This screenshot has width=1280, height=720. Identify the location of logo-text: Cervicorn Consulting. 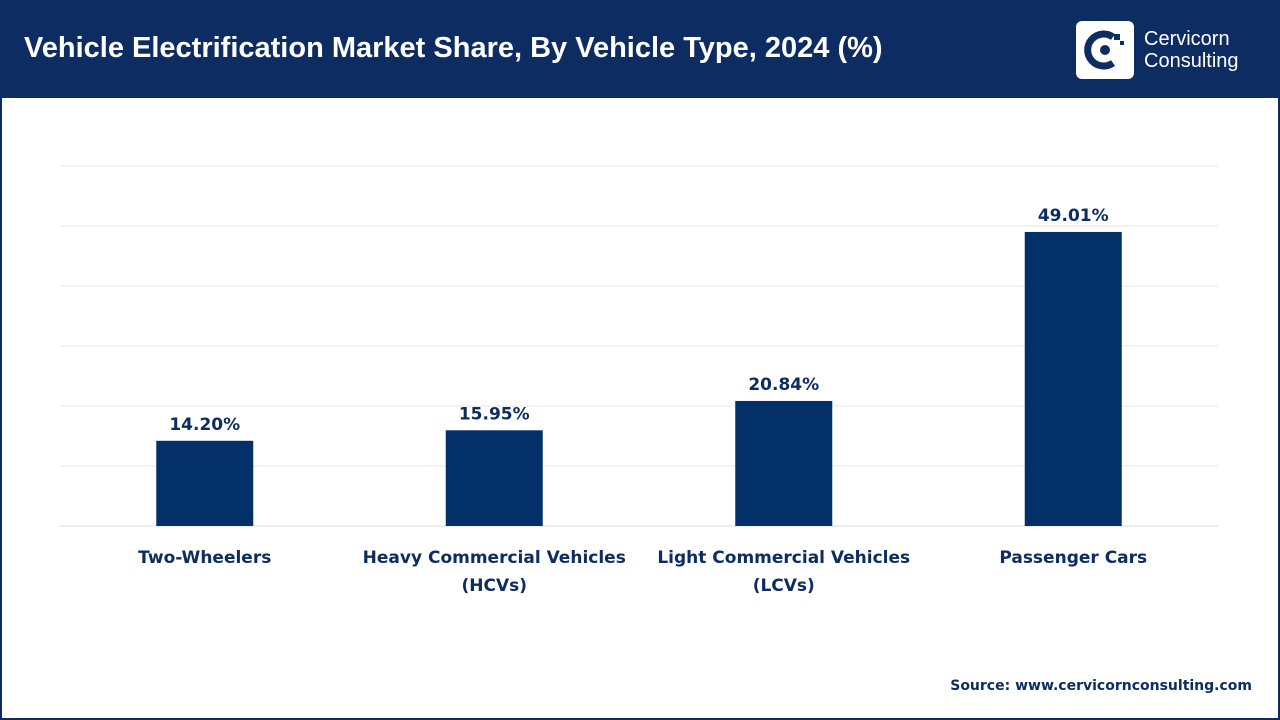
(1191, 50).